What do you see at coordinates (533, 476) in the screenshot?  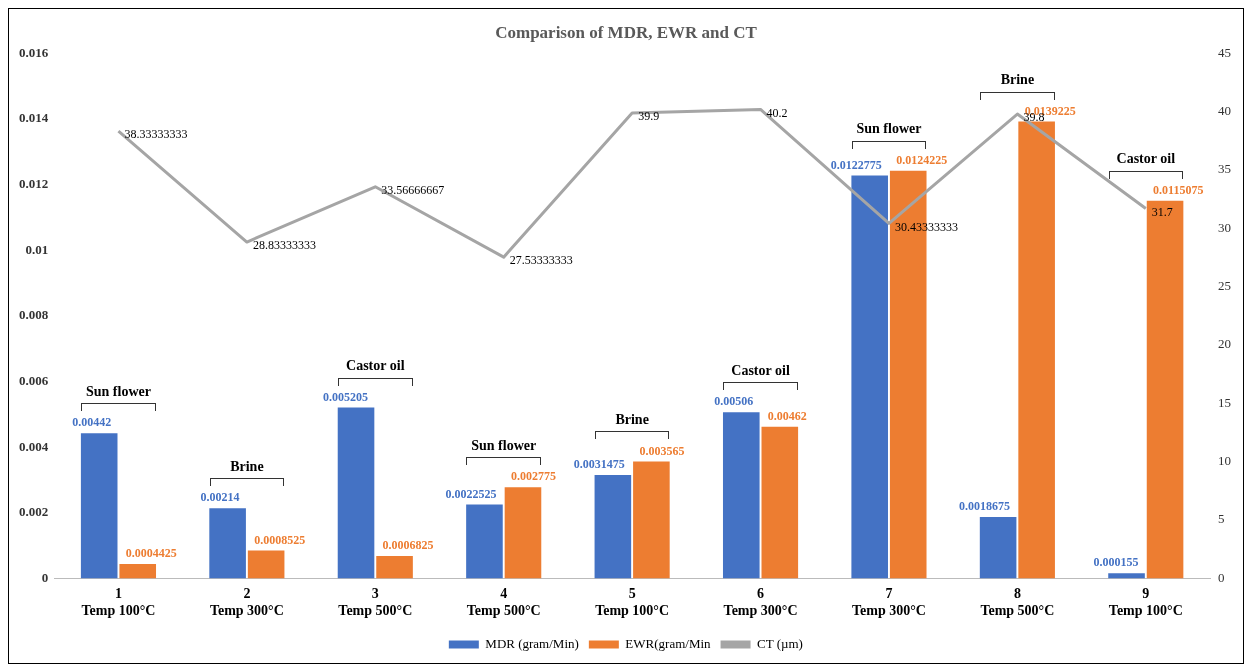 I see `data-label: 0.002775` at bounding box center [533, 476].